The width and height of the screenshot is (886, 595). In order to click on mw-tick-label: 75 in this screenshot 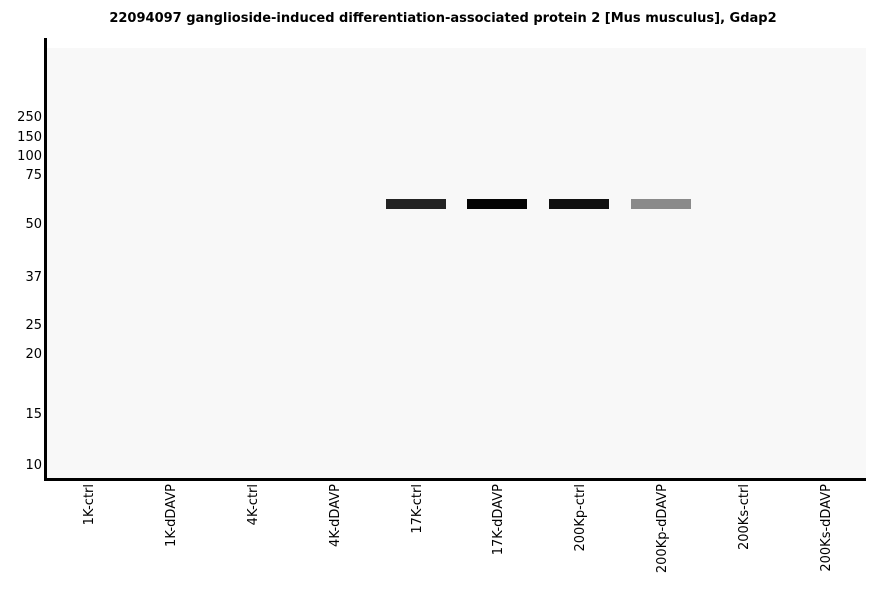, I will do `click(33, 175)`.